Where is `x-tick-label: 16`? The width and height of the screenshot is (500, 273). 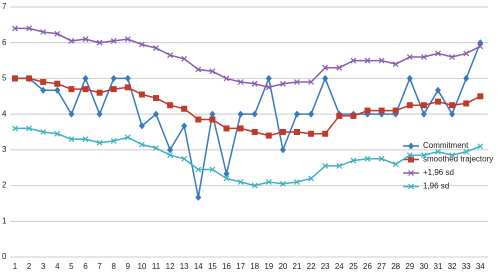
x-tick-label: 16 is located at coordinates (226, 266).